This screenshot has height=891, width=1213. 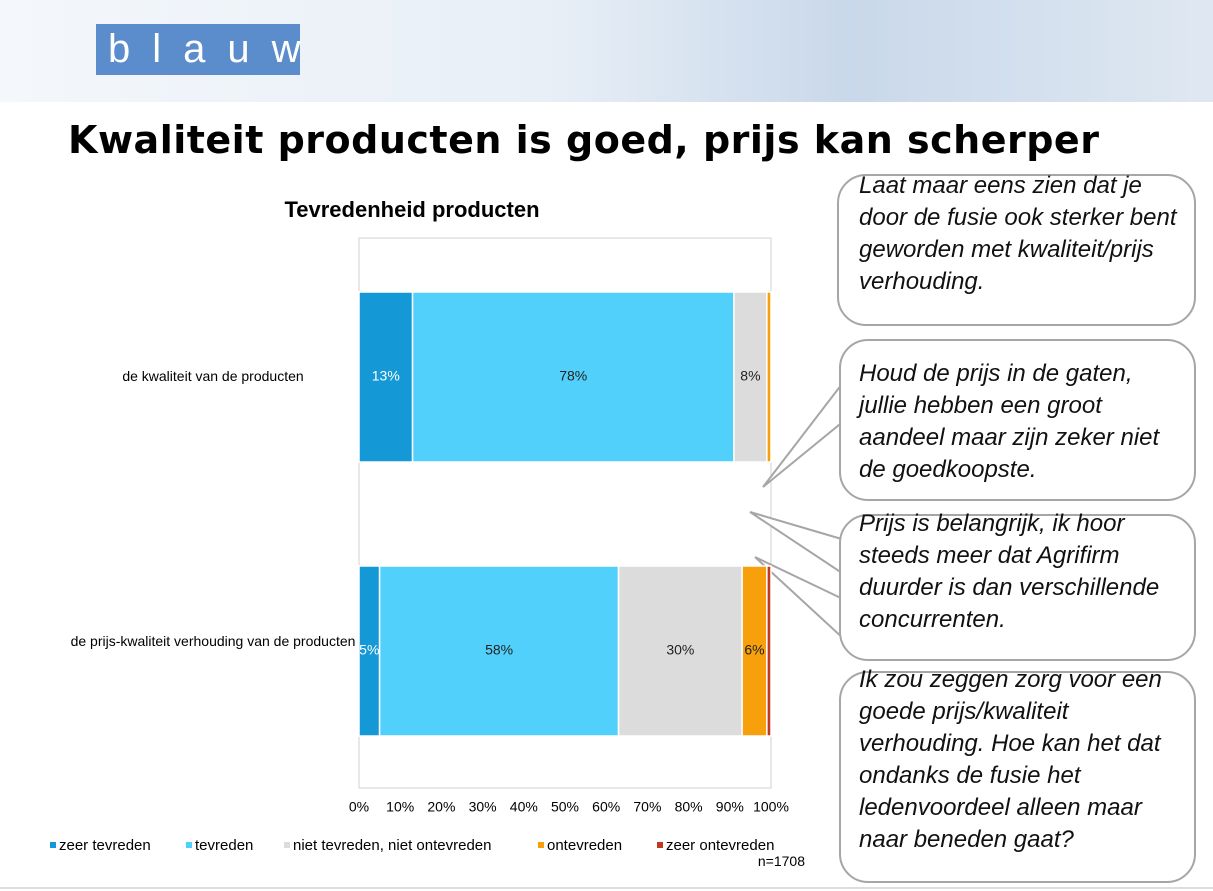 What do you see at coordinates (105, 845) in the screenshot?
I see `legend-label: zeer tevreden` at bounding box center [105, 845].